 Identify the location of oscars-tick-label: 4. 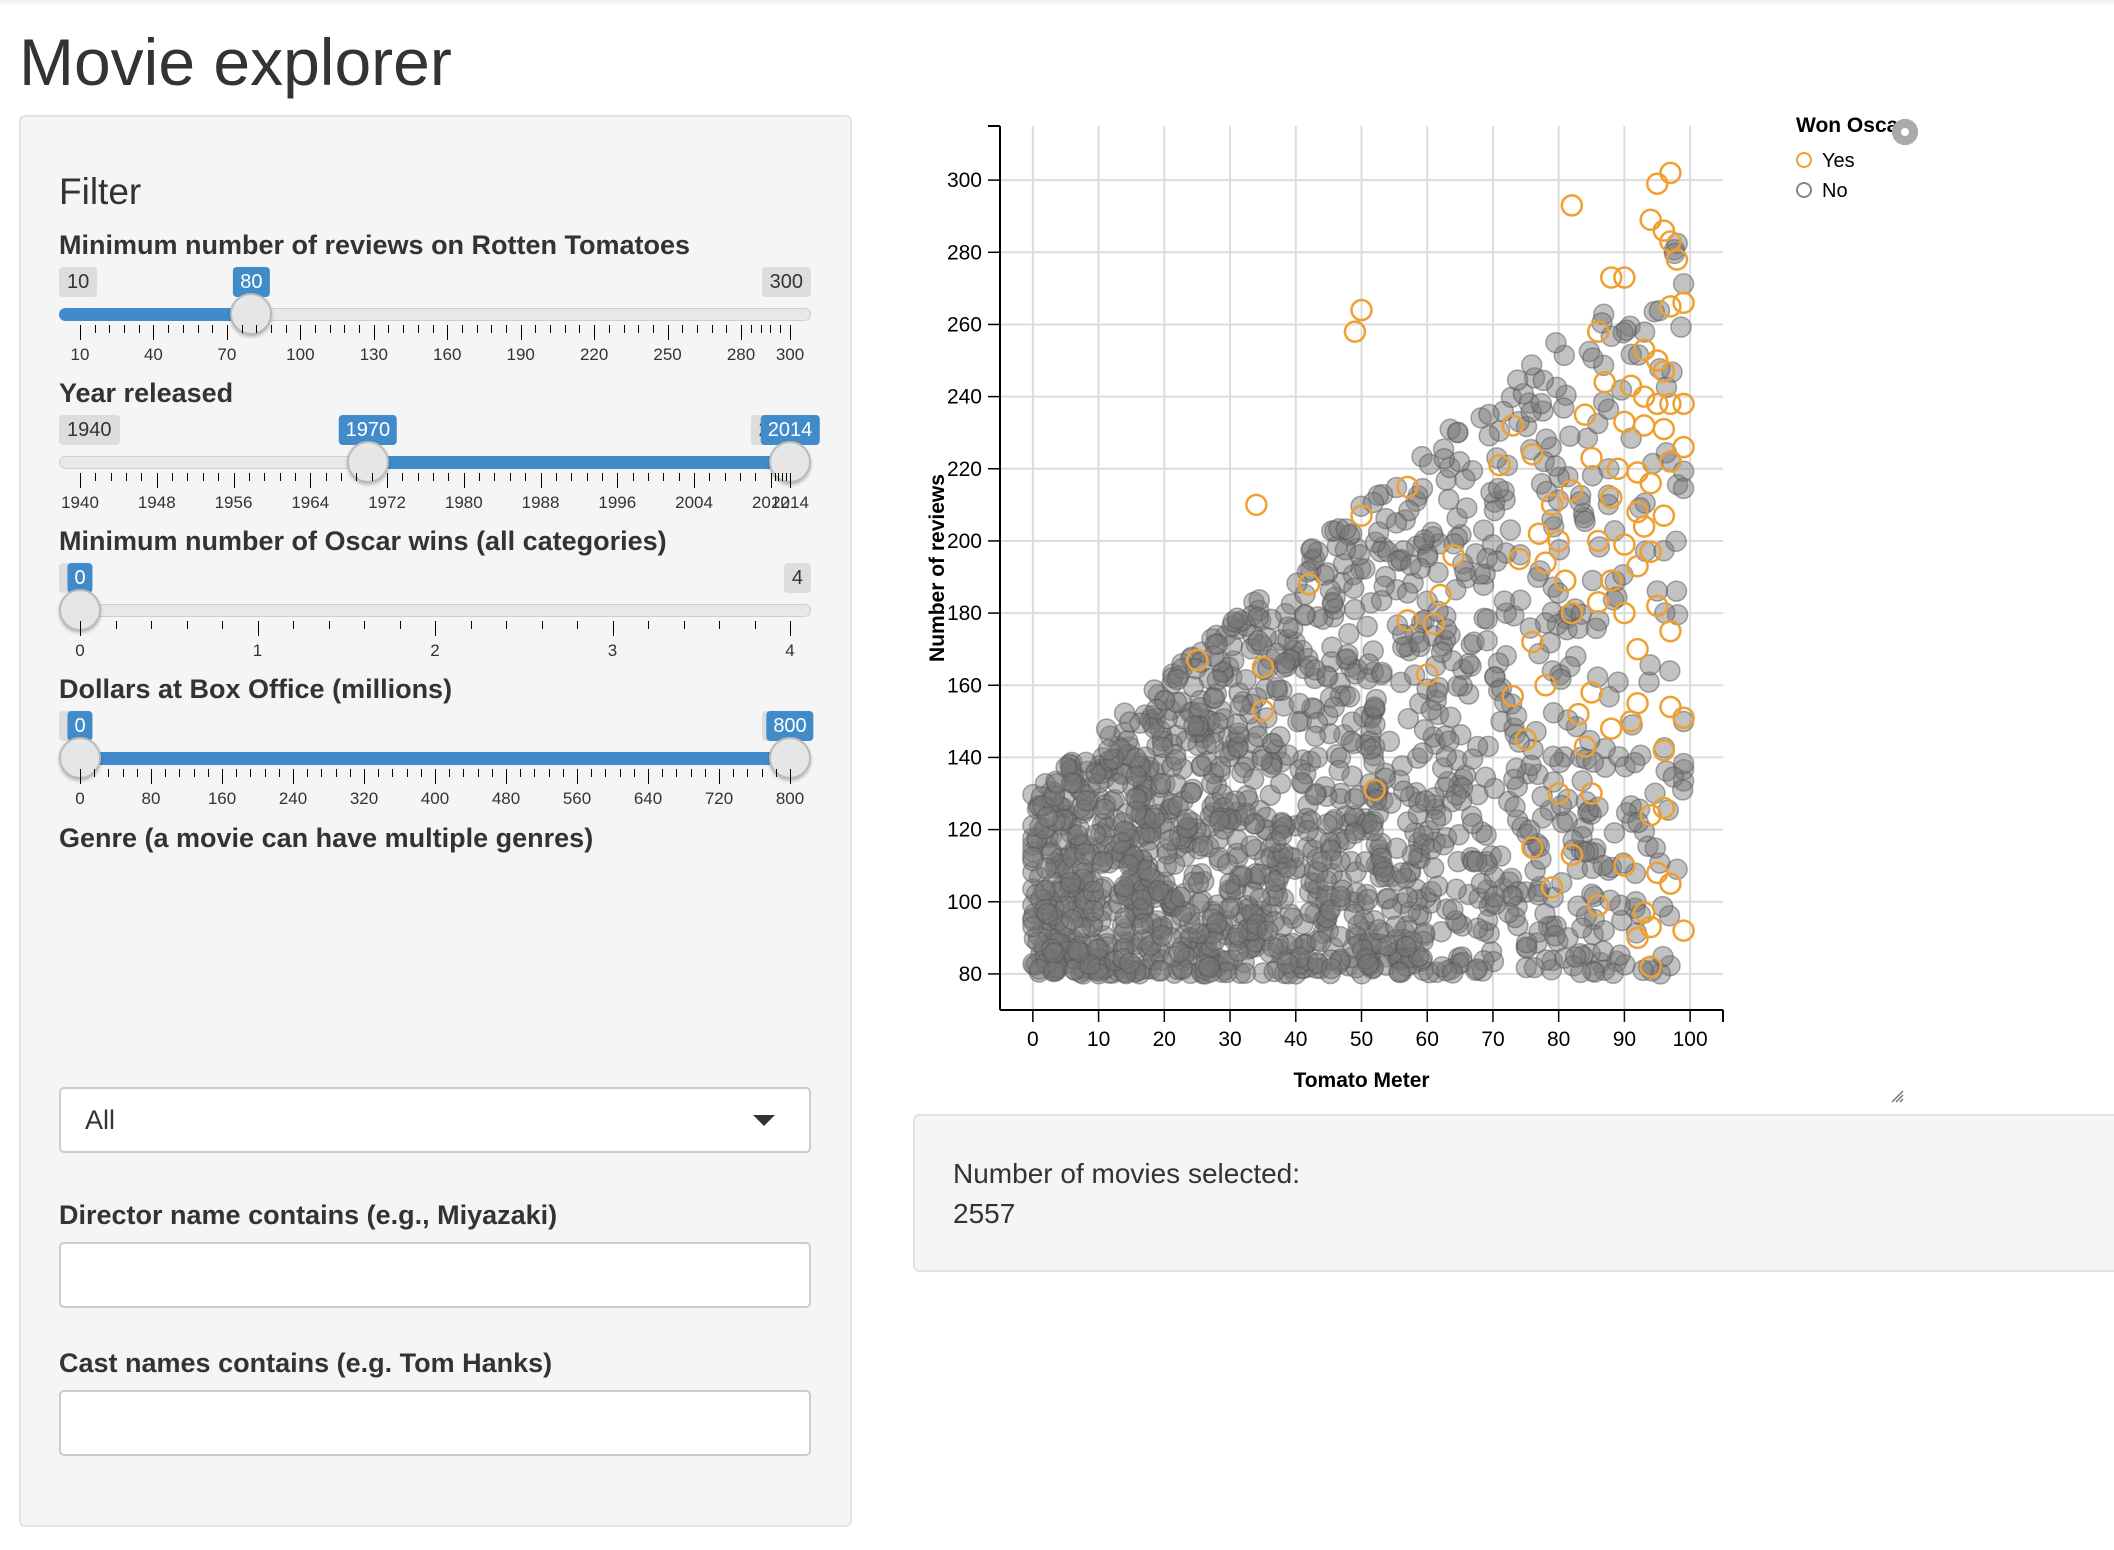
(790, 650).